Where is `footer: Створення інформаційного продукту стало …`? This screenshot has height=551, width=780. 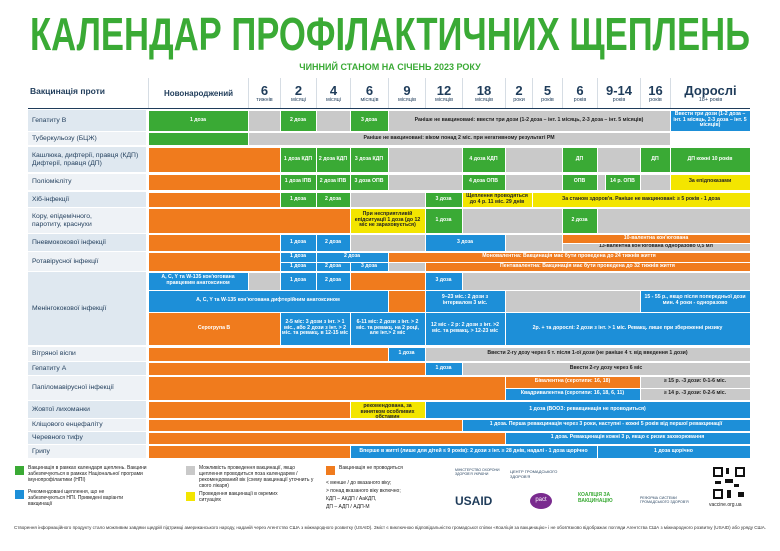 footer: Створення інформаційного продукту стало … is located at coordinates (390, 527).